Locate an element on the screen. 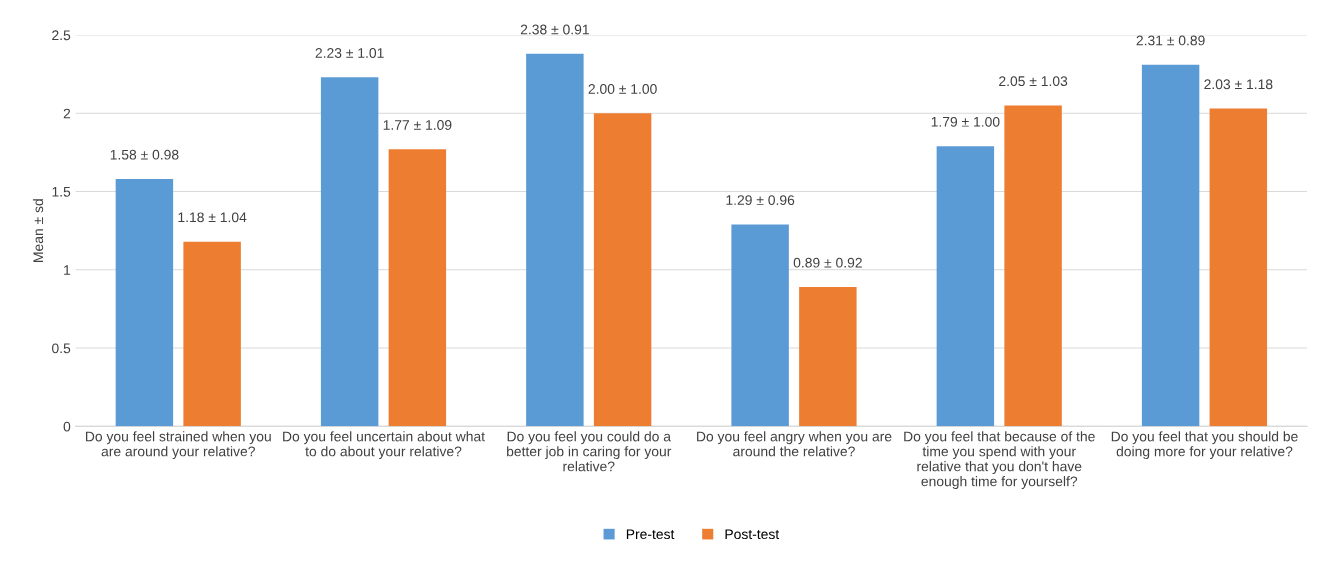  y-axis-title: Mean ± sd is located at coordinates (38, 230).